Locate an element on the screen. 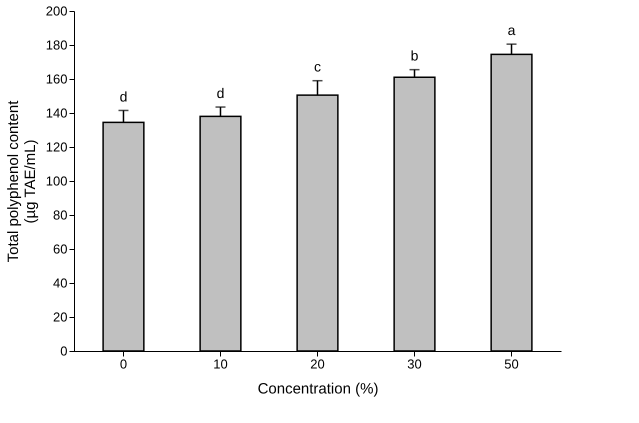 The height and width of the screenshot is (423, 639). y-tick-label: 140 is located at coordinates (57, 113).